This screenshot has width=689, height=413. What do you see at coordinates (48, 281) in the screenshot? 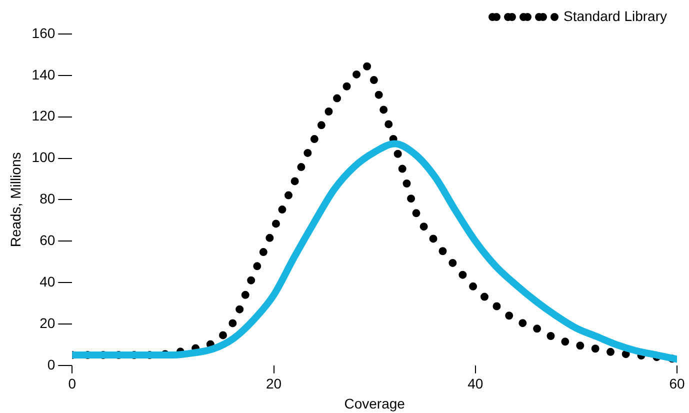
I see `y-tick-label: 40` at bounding box center [48, 281].